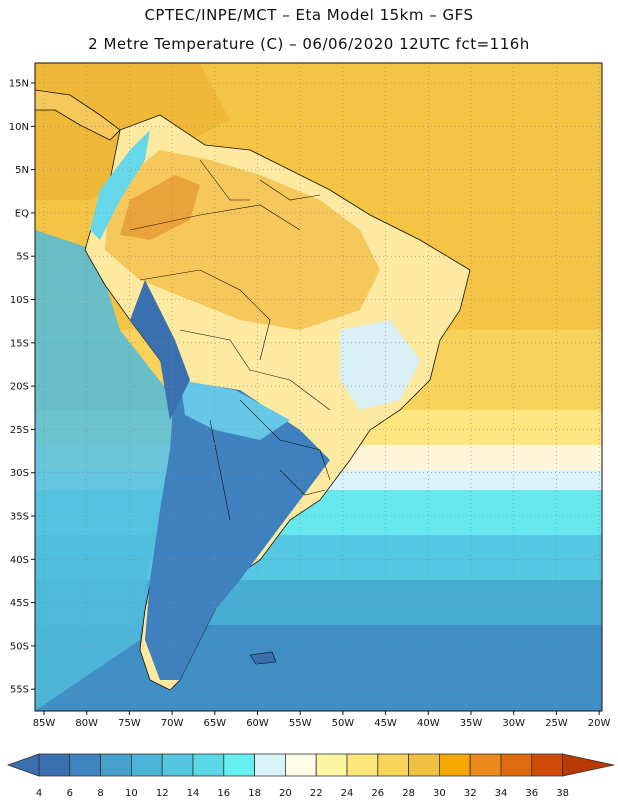 This screenshot has width=618, height=800. What do you see at coordinates (556, 723) in the screenshot?
I see `lon-label: 25W` at bounding box center [556, 723].